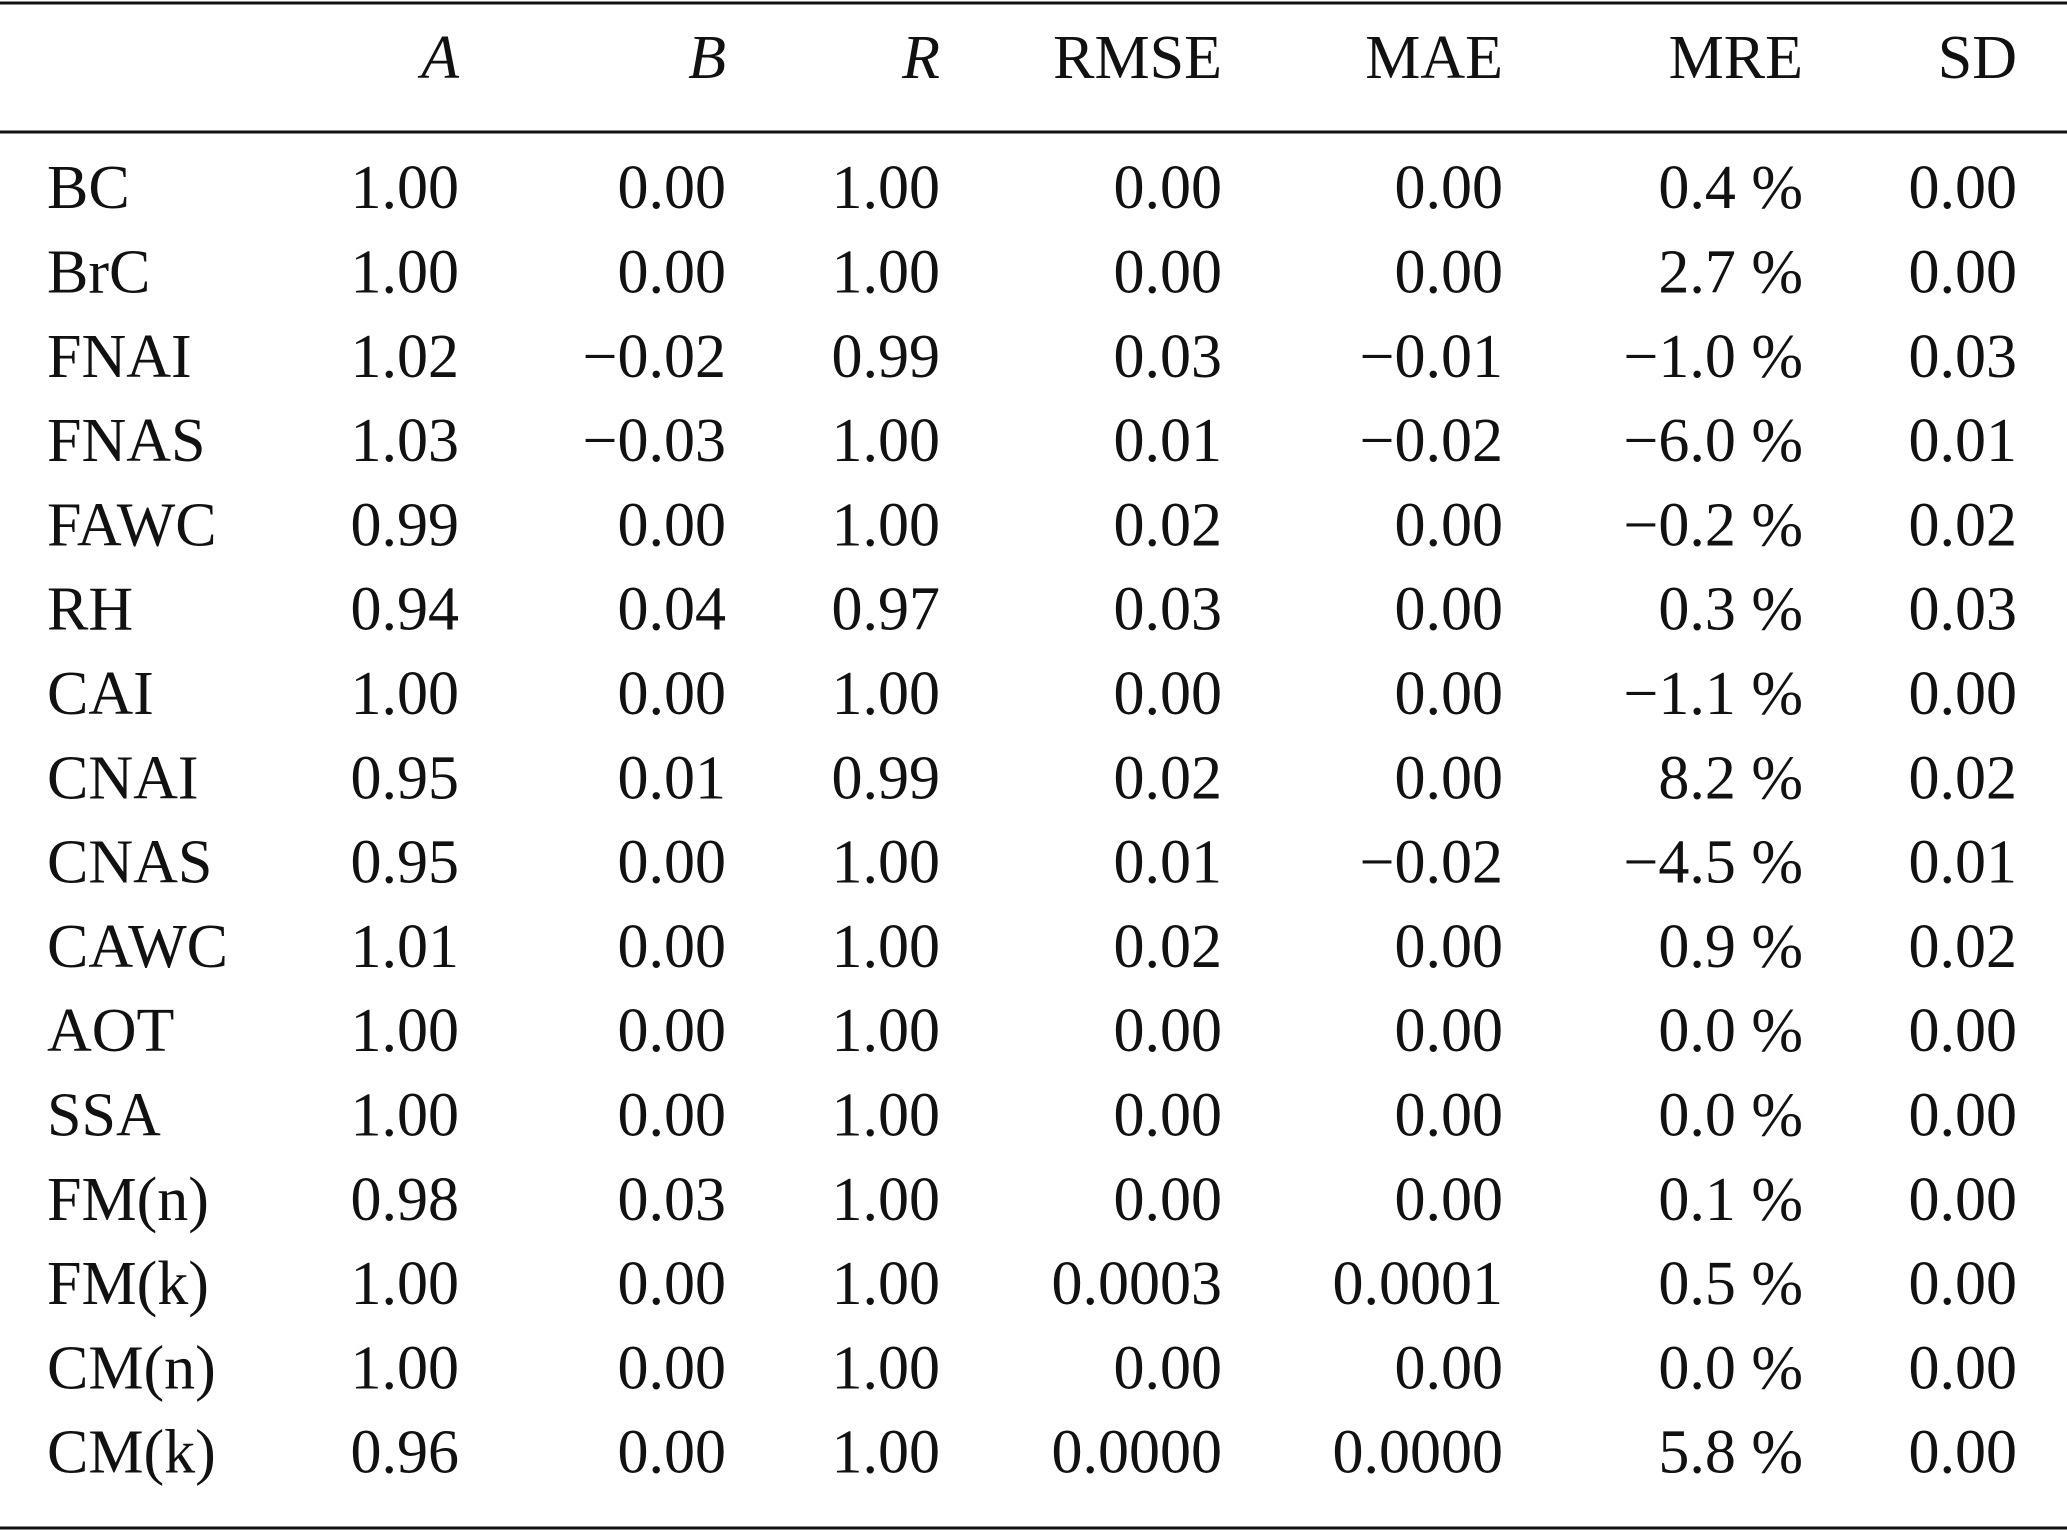  I want to click on column-header: MRE, so click(1736, 58).